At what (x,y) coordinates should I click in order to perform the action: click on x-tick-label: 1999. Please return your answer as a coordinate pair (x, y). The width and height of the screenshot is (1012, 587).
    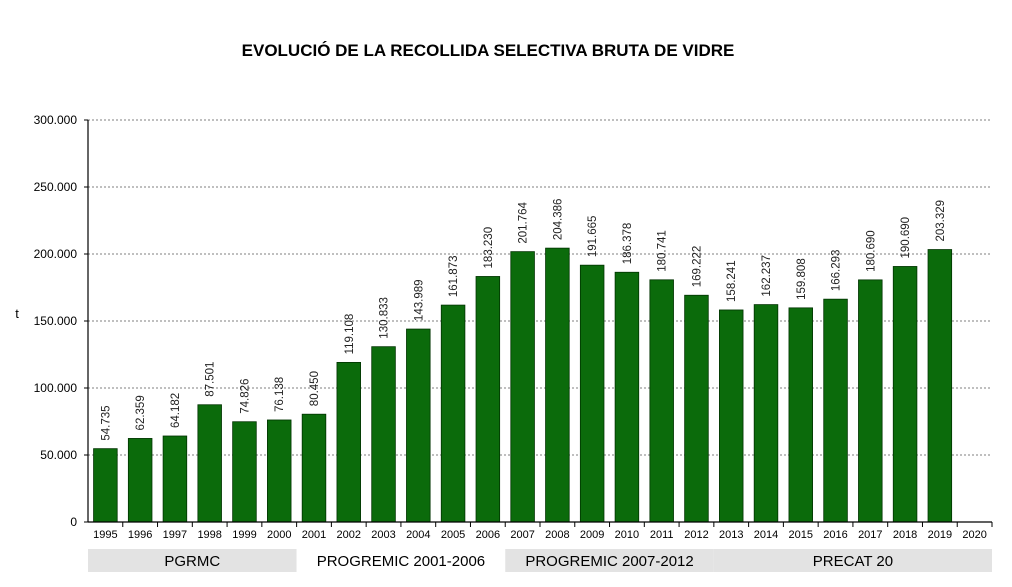
    Looking at the image, I should click on (244, 535).